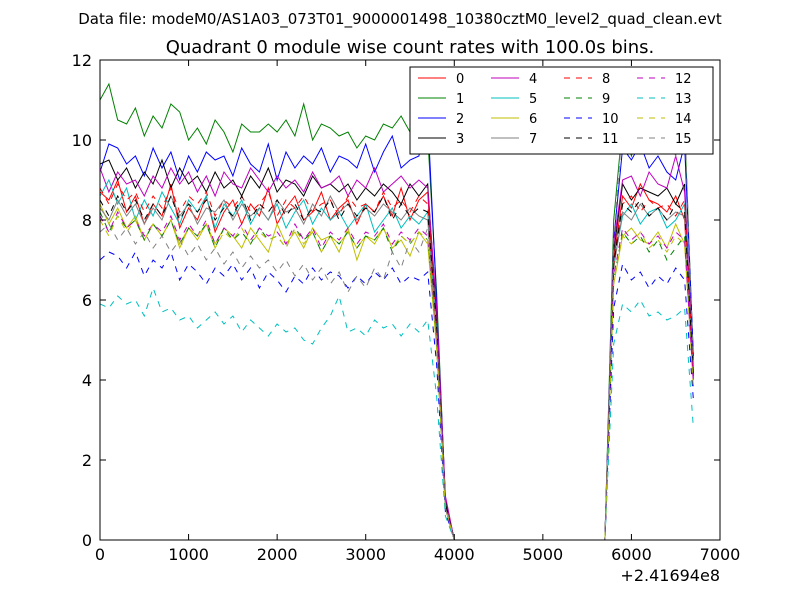 Image resolution: width=800 pixels, height=600 pixels. I want to click on legend-label-15: 15, so click(683, 139).